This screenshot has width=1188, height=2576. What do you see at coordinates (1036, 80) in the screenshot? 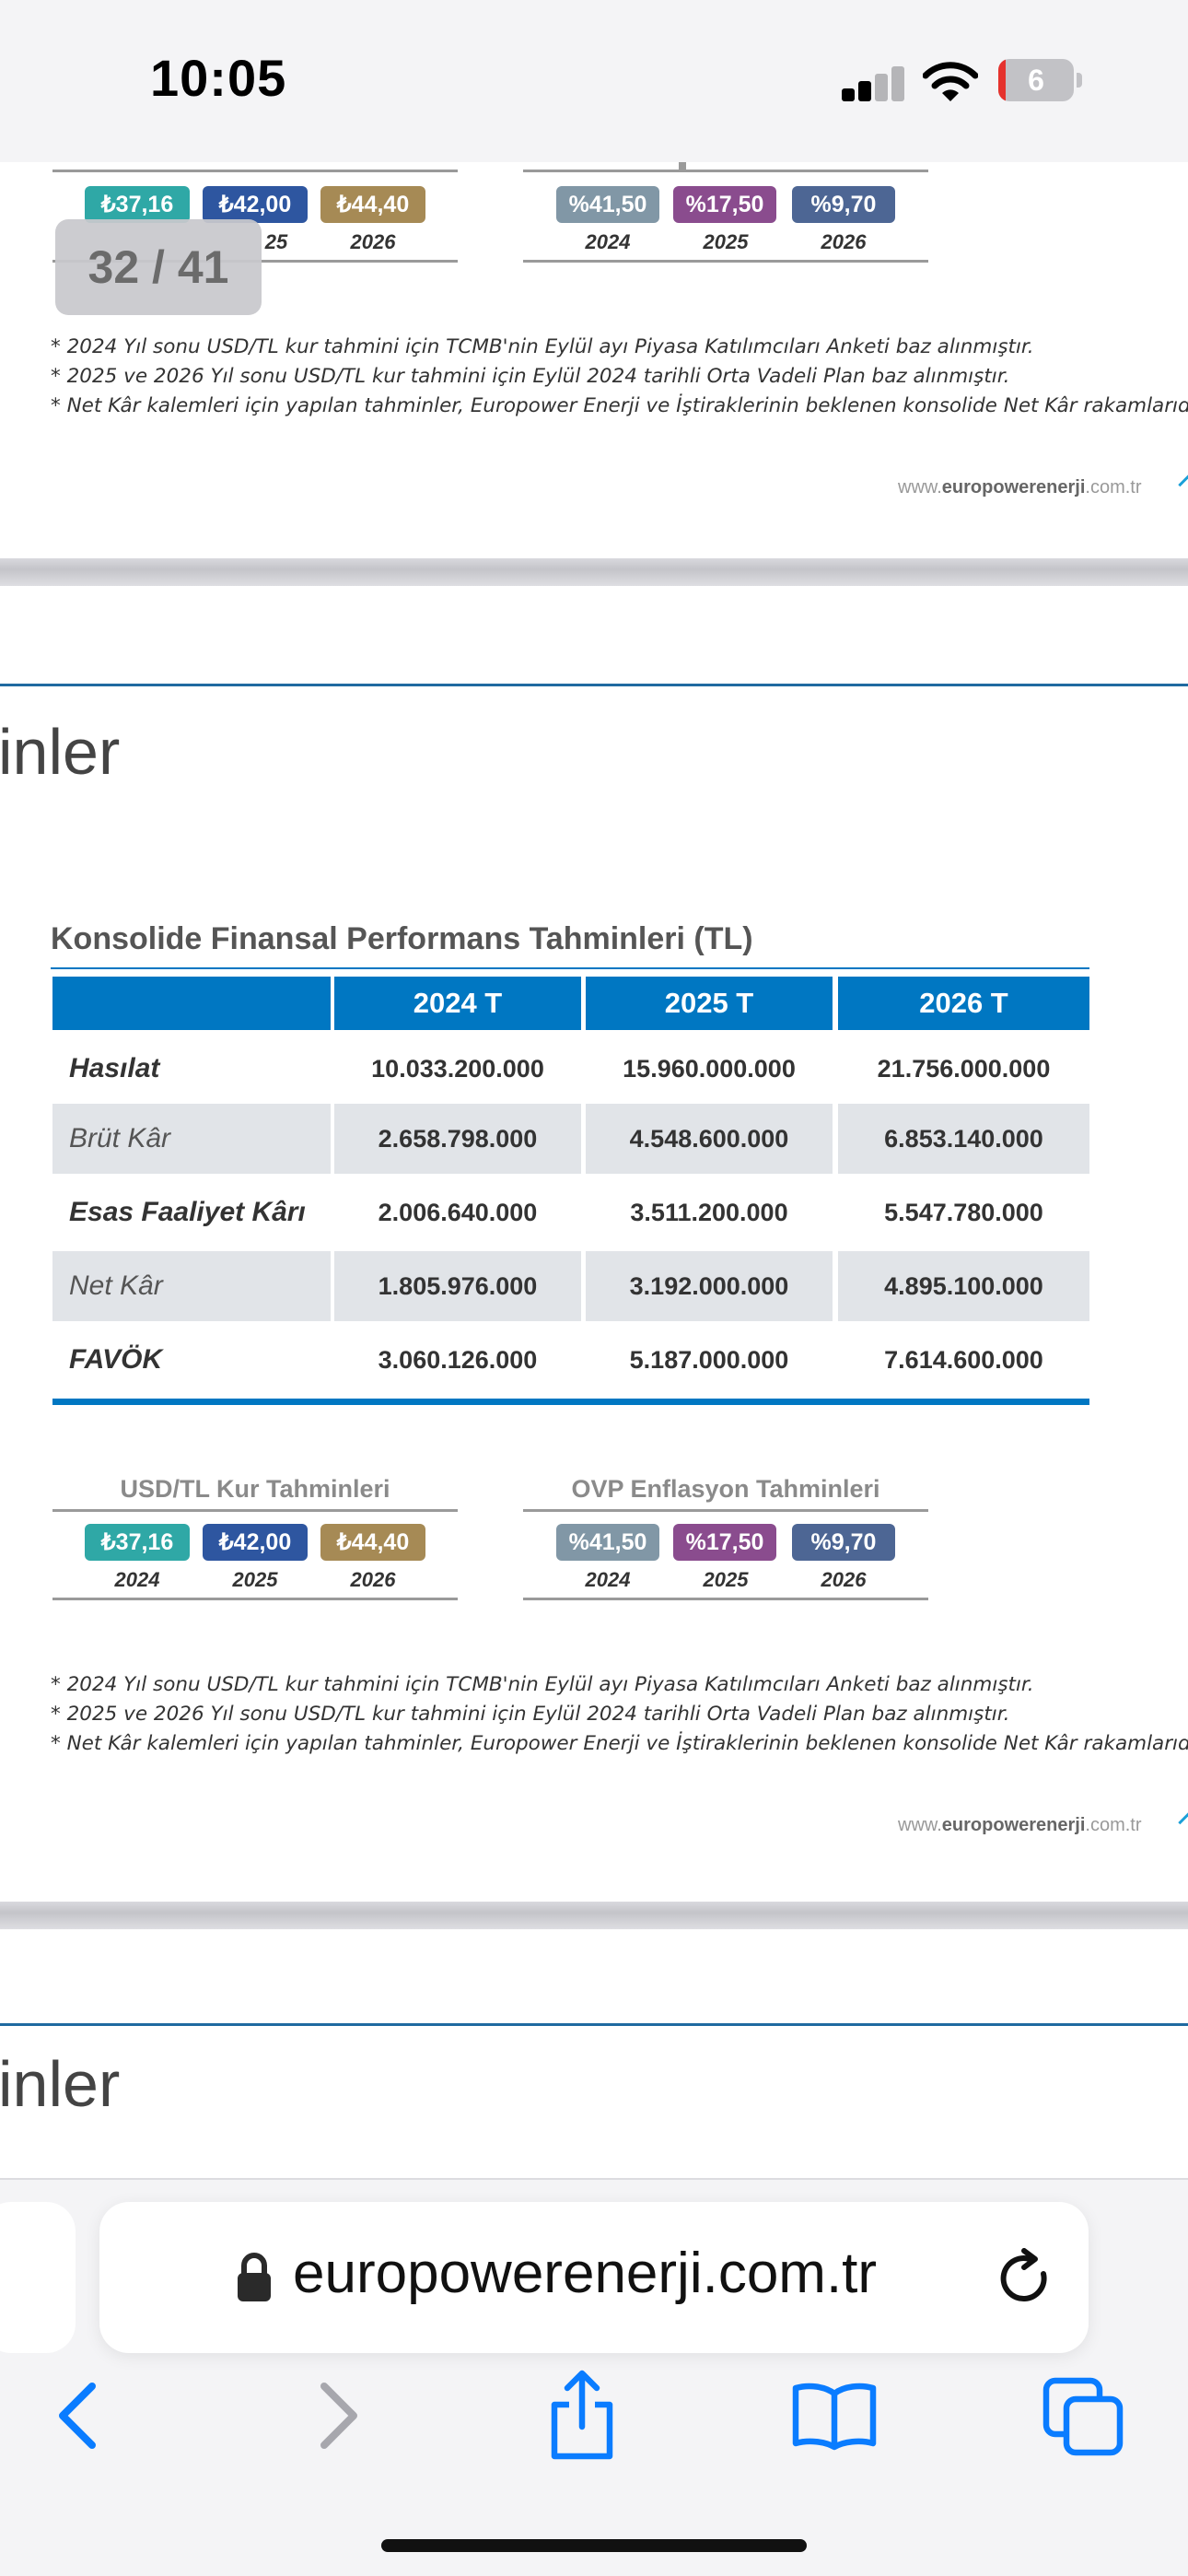
I see `battery-level: 6` at bounding box center [1036, 80].